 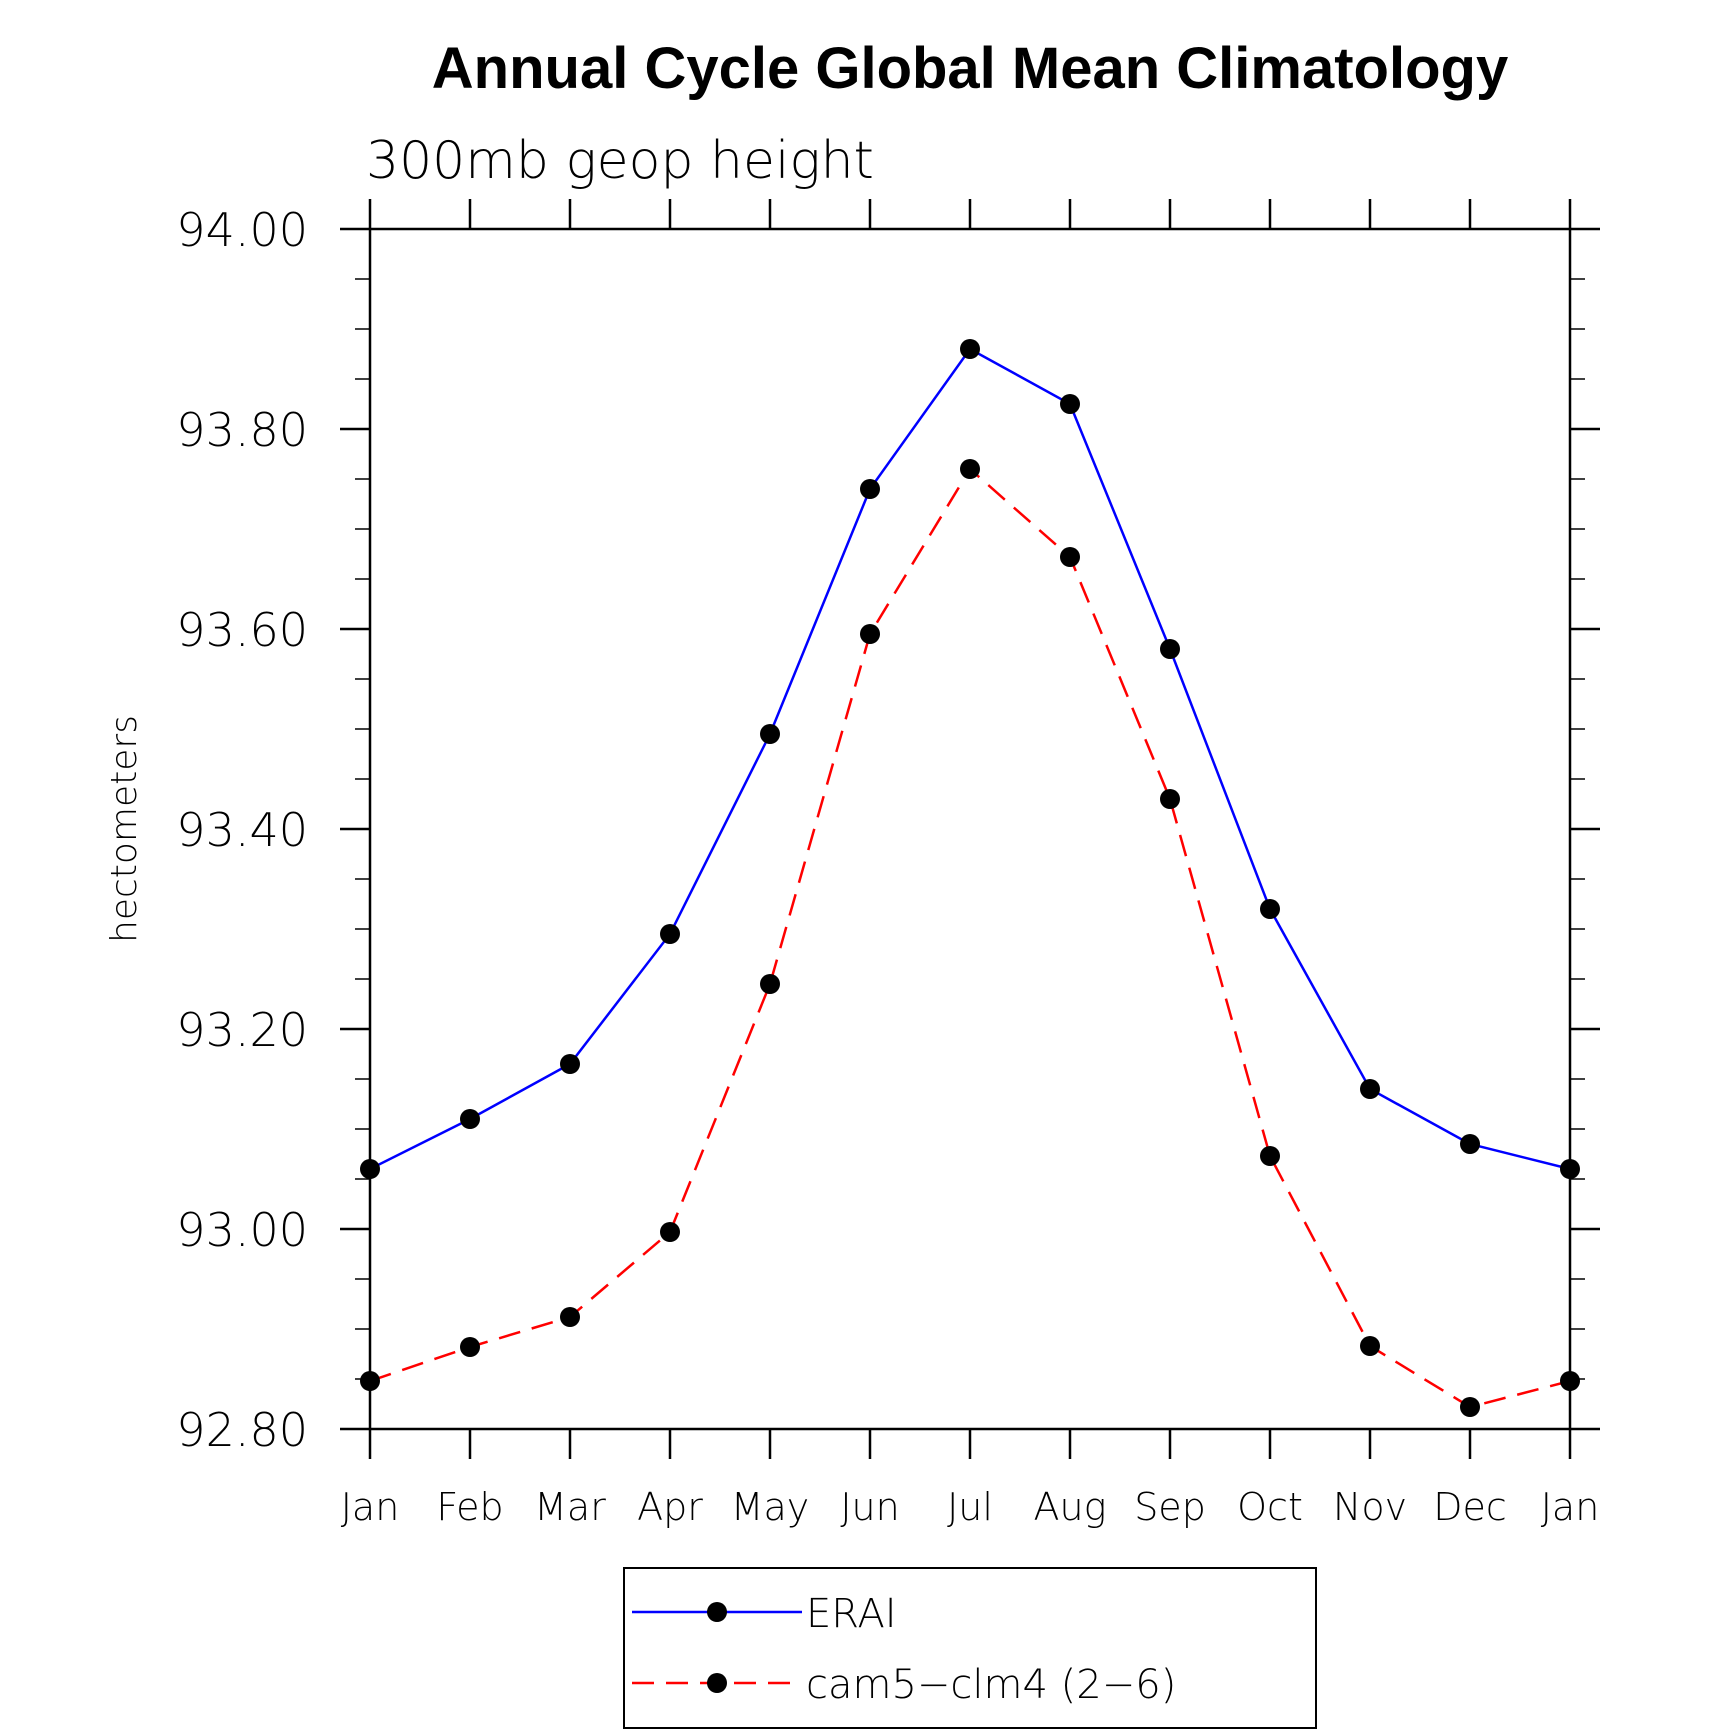 What do you see at coordinates (242, 430) in the screenshot?
I see `y-tick-label: 93.80` at bounding box center [242, 430].